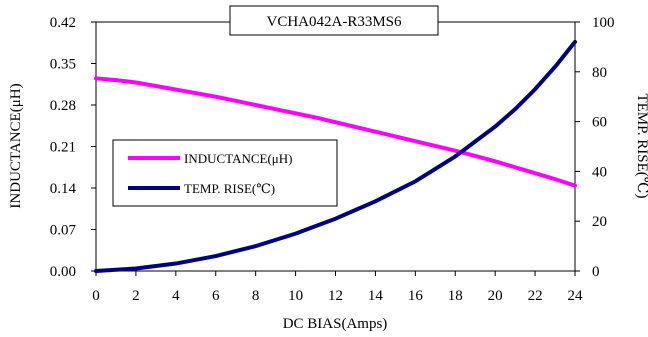  What do you see at coordinates (335, 324) in the screenshot?
I see `x-axis-title: DC BIAS(Amps)` at bounding box center [335, 324].